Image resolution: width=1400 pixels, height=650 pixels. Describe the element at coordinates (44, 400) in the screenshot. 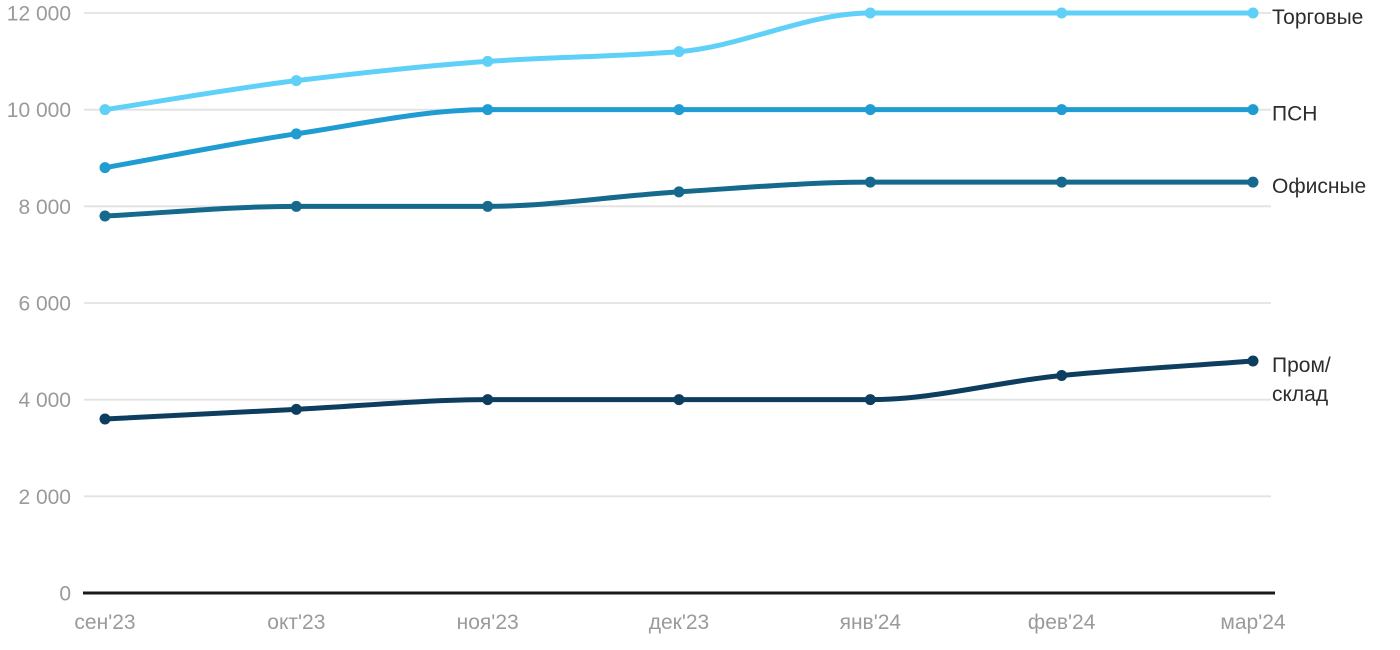

I see `y-axis-tick-label: 4 000` at that location.